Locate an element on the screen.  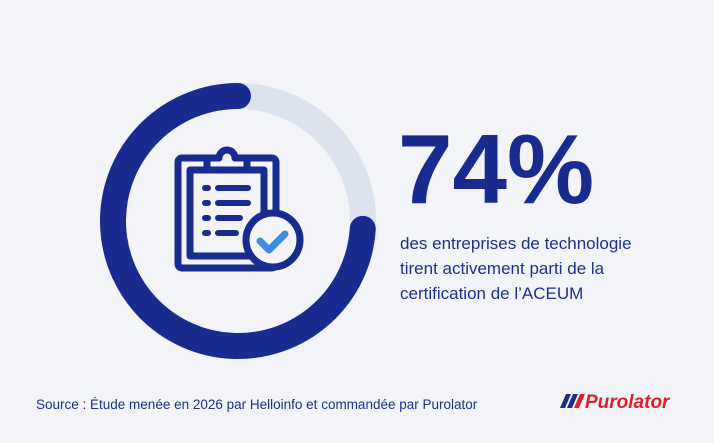
brand-name: Purolator is located at coordinates (628, 402).